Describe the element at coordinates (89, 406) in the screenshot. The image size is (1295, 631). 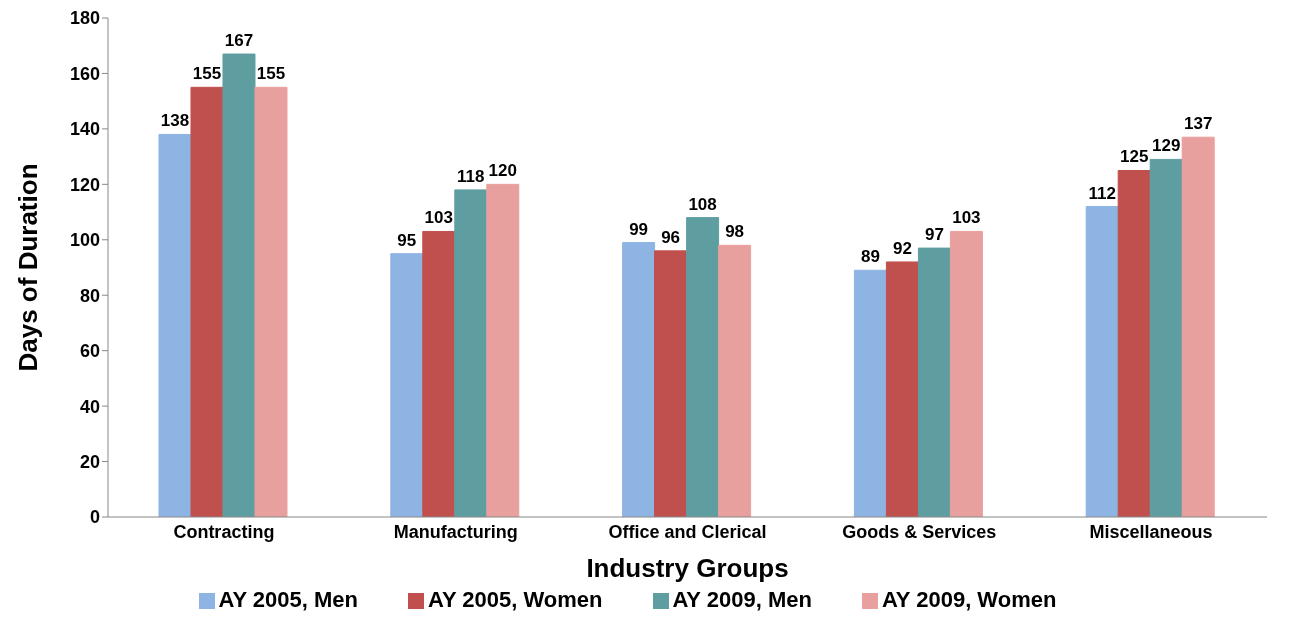
I see `y-tick-label: 40` at that location.